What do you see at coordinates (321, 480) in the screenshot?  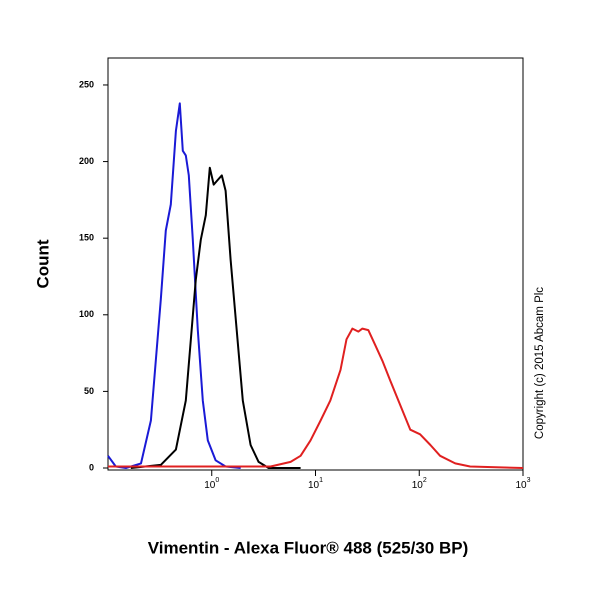 I see `x-tick-exponent: 1` at bounding box center [321, 480].